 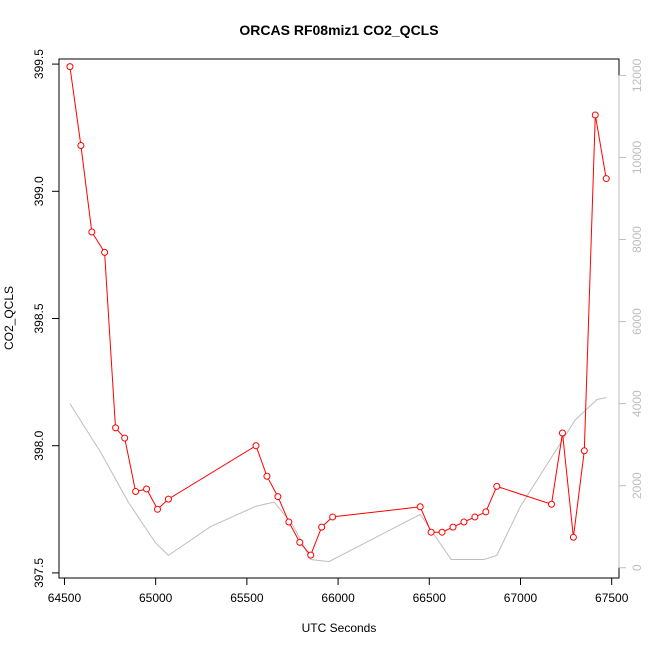 What do you see at coordinates (39, 64) in the screenshot?
I see `y-tick-label: 399.5` at bounding box center [39, 64].